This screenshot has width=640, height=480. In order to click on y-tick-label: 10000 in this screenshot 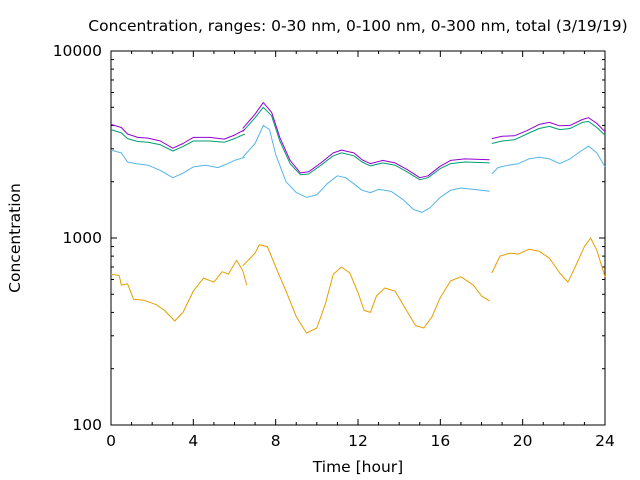, I will do `click(77, 51)`.